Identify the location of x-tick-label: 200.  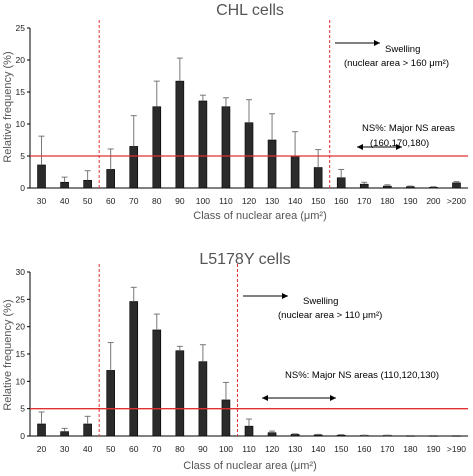
(433, 201).